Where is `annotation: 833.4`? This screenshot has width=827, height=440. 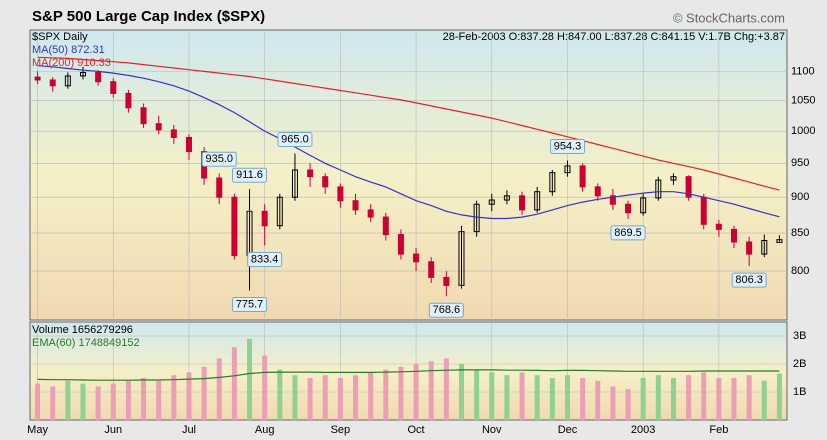
annotation: 833.4 is located at coordinates (265, 259).